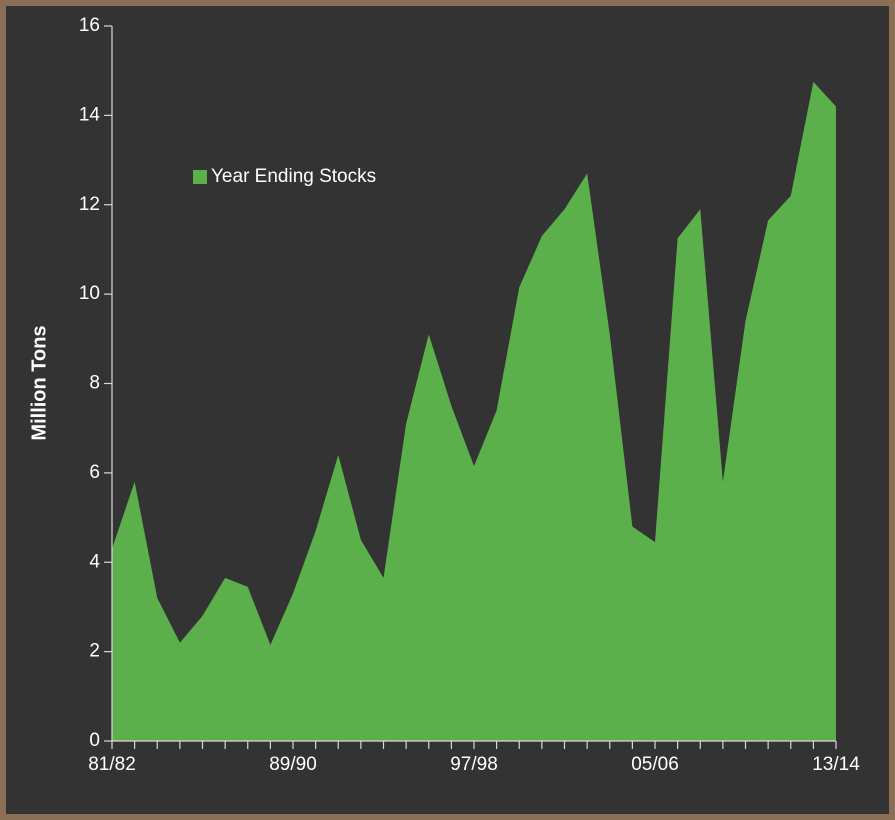  I want to click on y-tick-label: 0, so click(94, 740).